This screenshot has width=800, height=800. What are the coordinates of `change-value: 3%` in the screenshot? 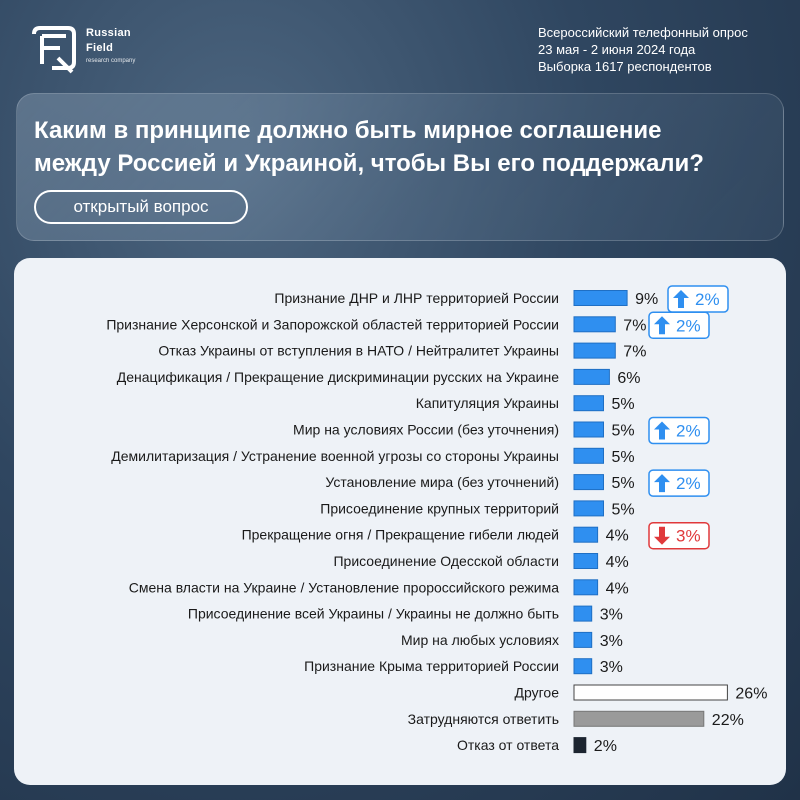 It's located at (688, 536).